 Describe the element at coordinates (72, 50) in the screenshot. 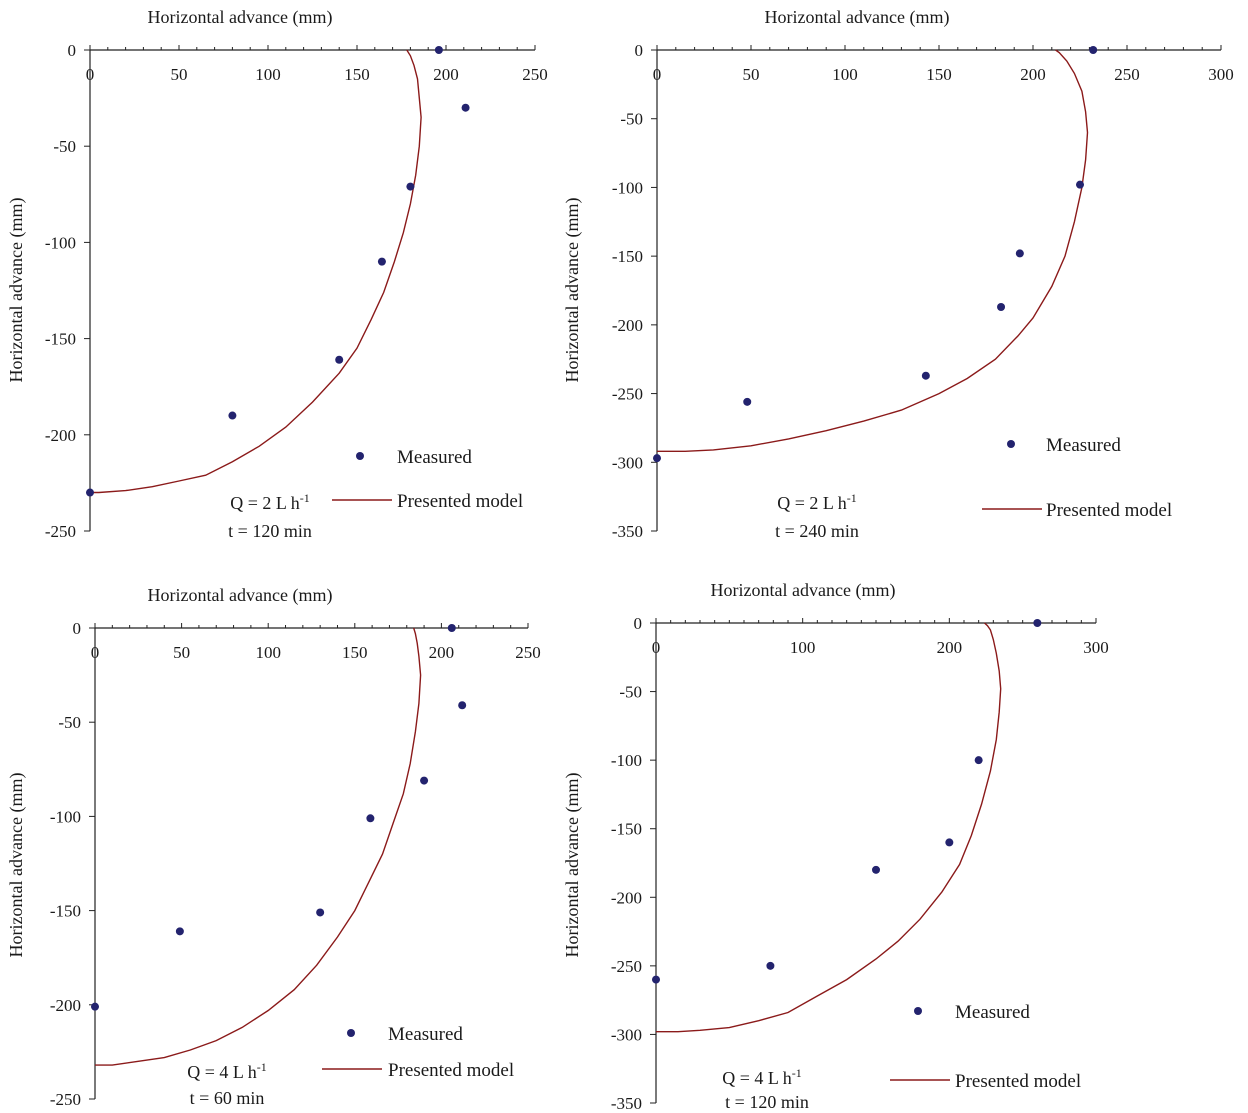

I see `panel-1-y-tick-label: 0` at that location.